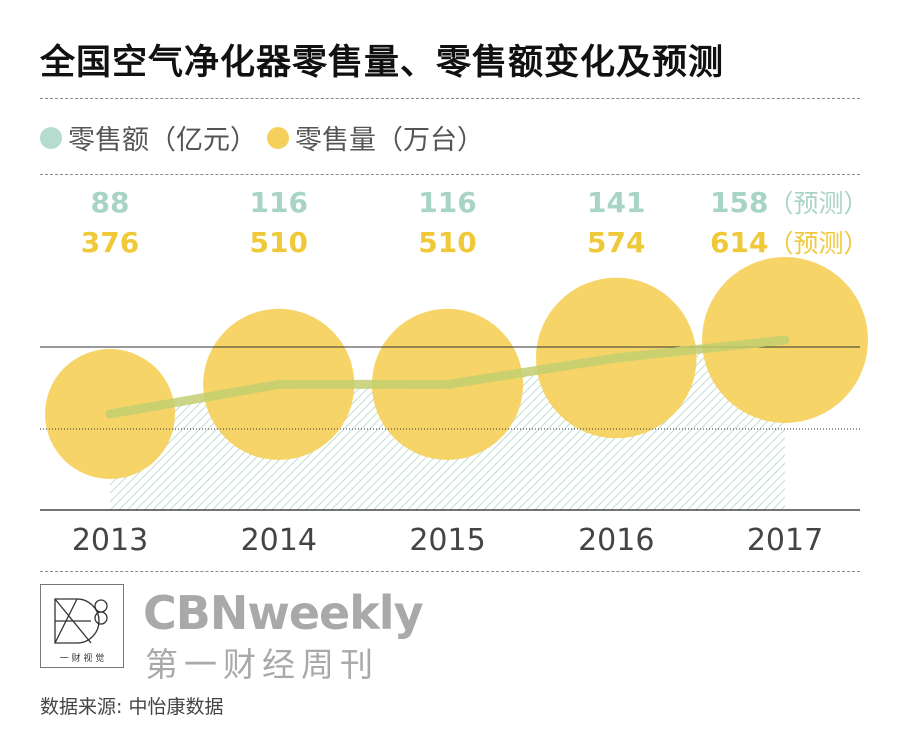 This screenshot has height=741, width=900. I want to click on sales-dollar-label-2013: 88, so click(110, 202).